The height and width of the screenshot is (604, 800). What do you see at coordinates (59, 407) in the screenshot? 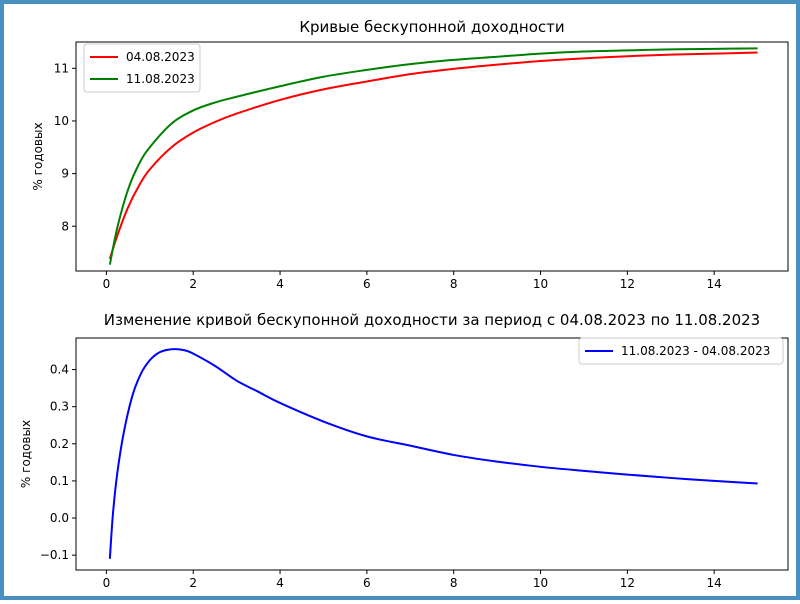
I see `y-tick-label: 0.3` at bounding box center [59, 407].